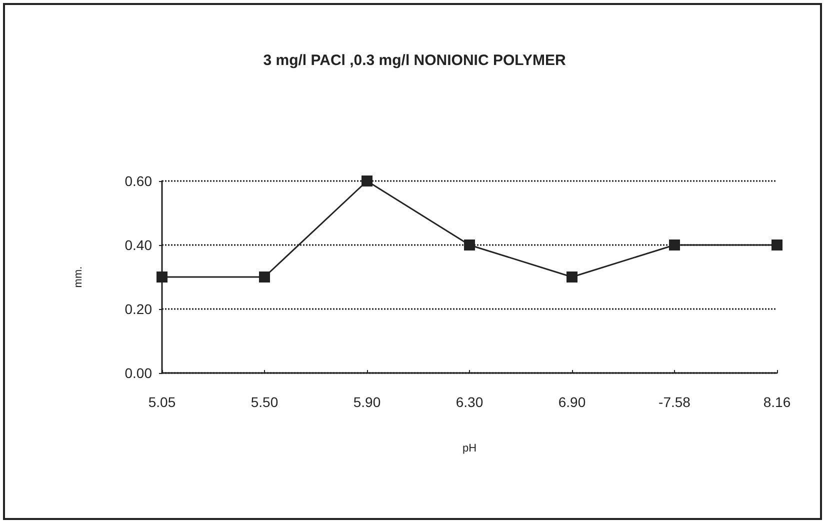 The image size is (829, 528). I want to click on x-tick-label: 6.90, so click(572, 402).